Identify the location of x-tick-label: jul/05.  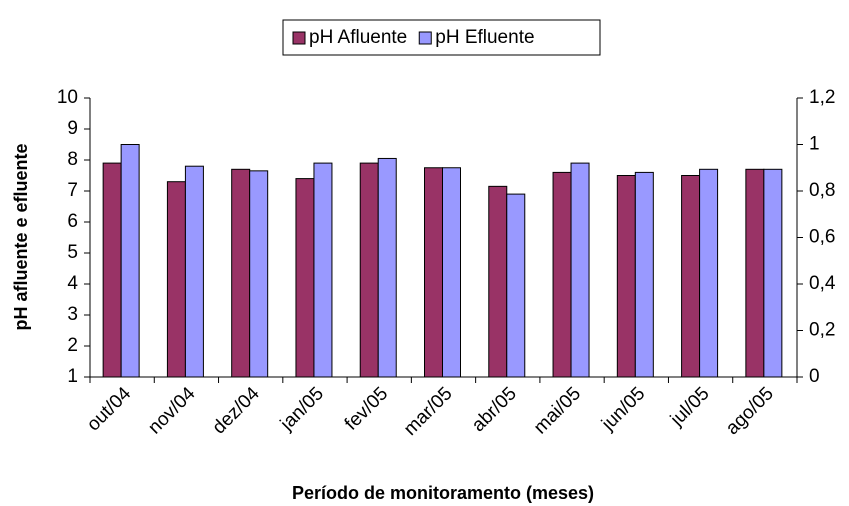
(690, 407).